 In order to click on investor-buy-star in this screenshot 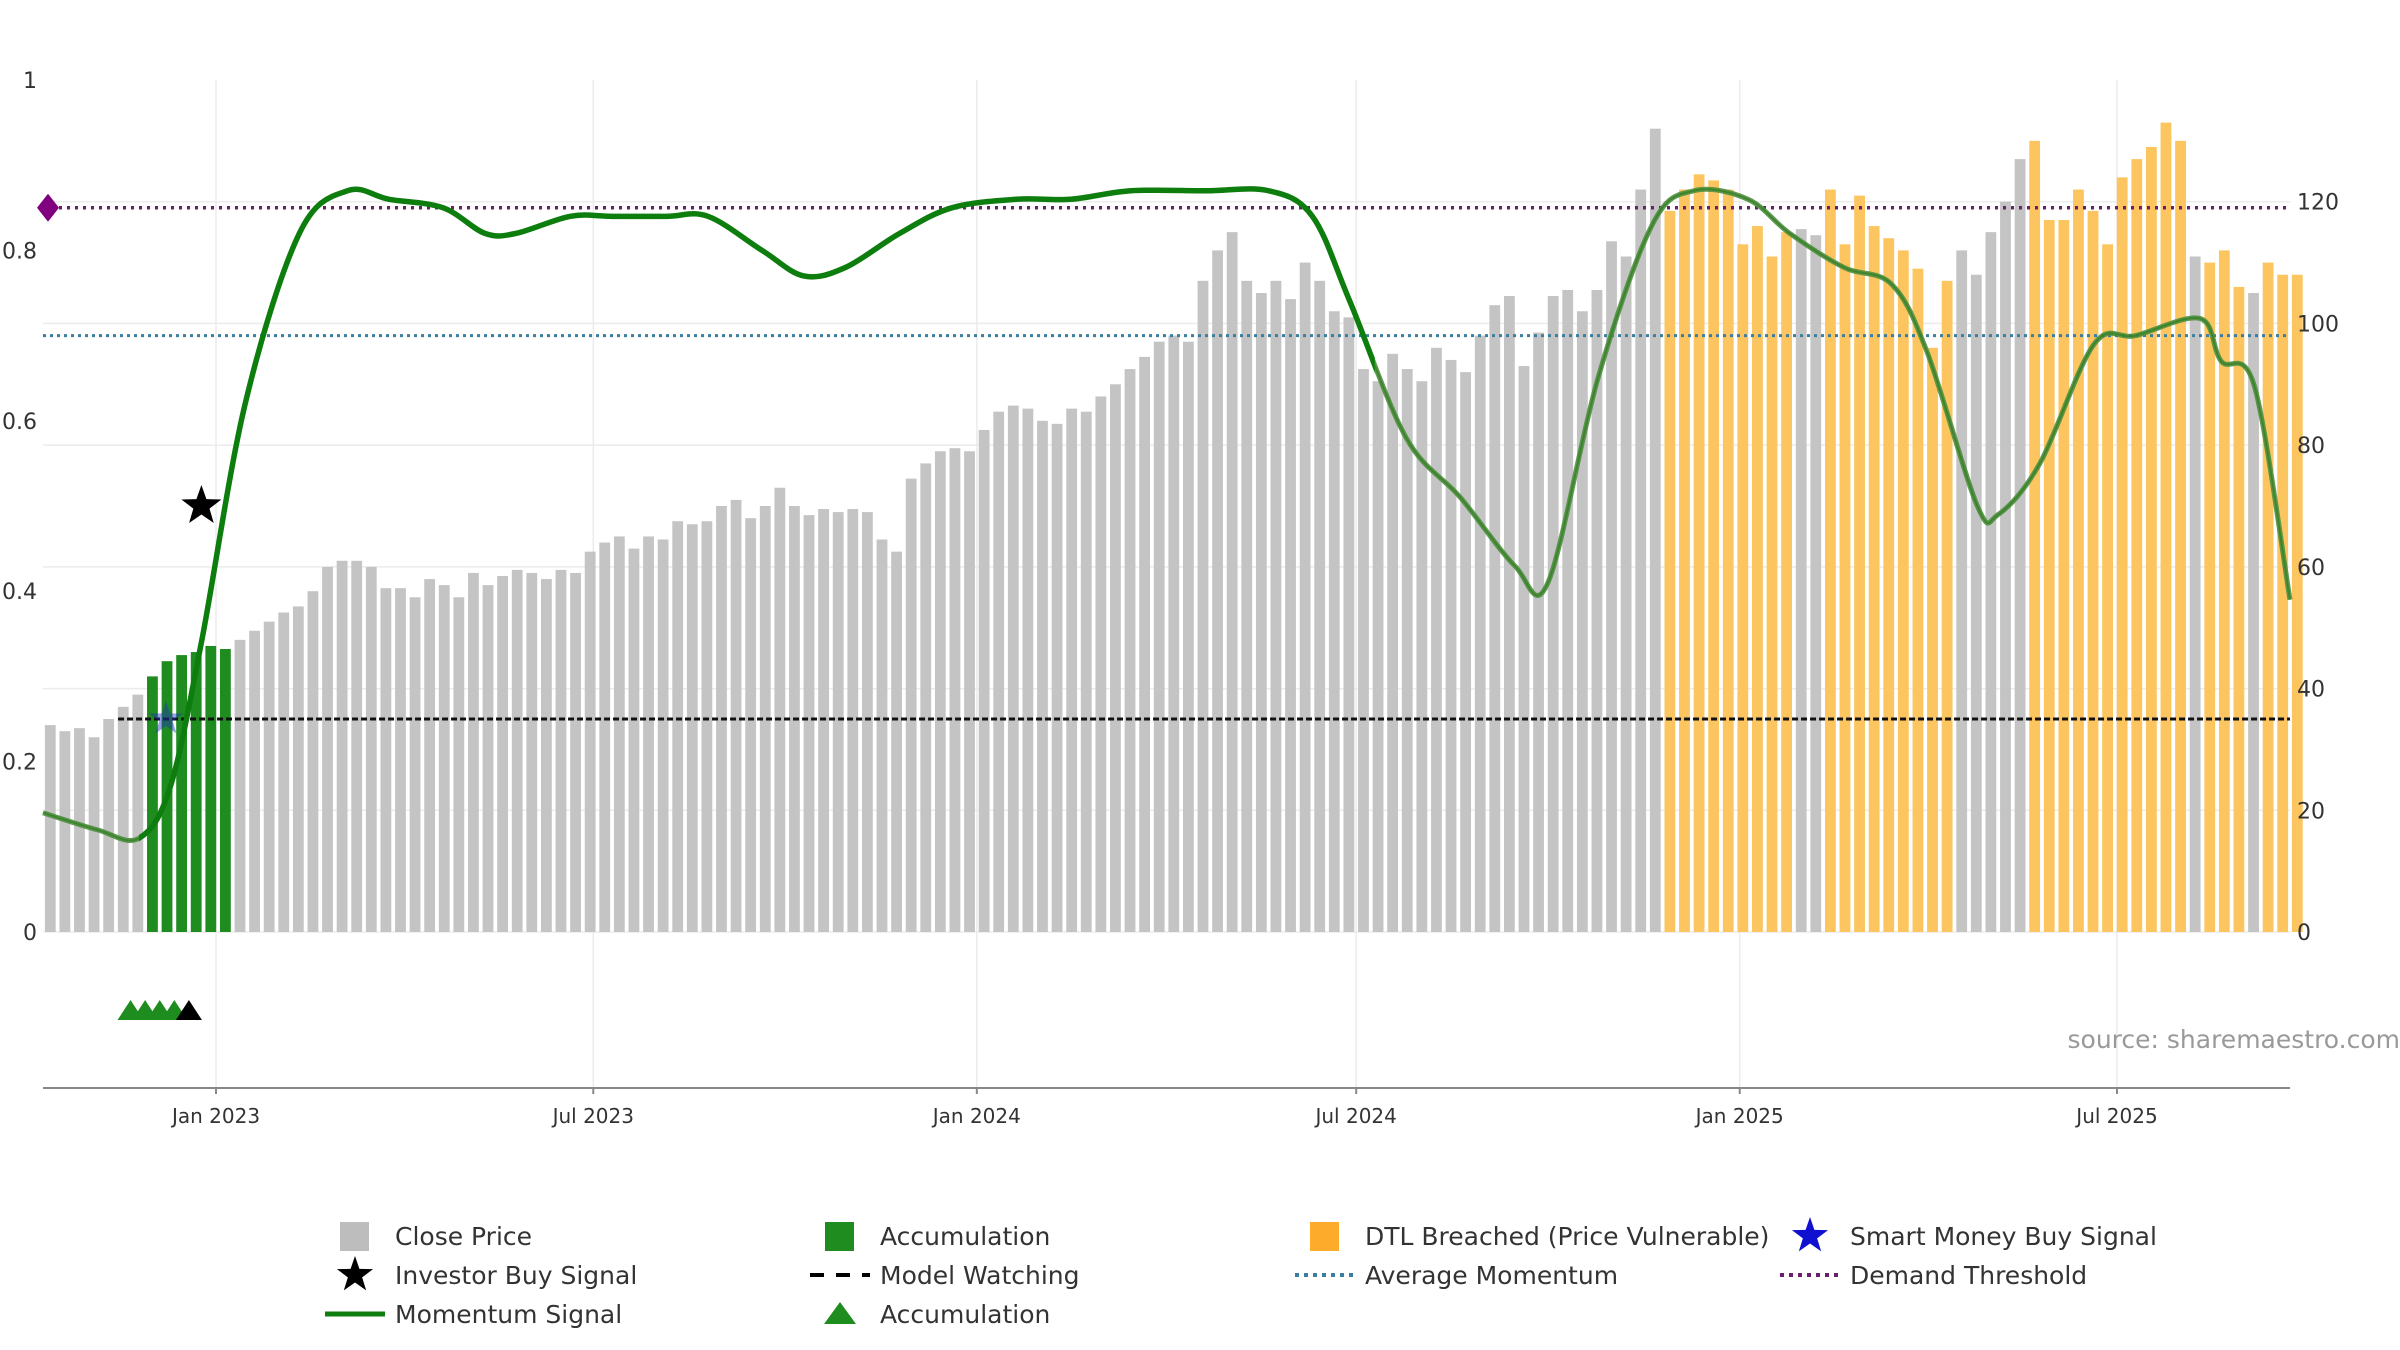, I will do `click(201, 504)`.